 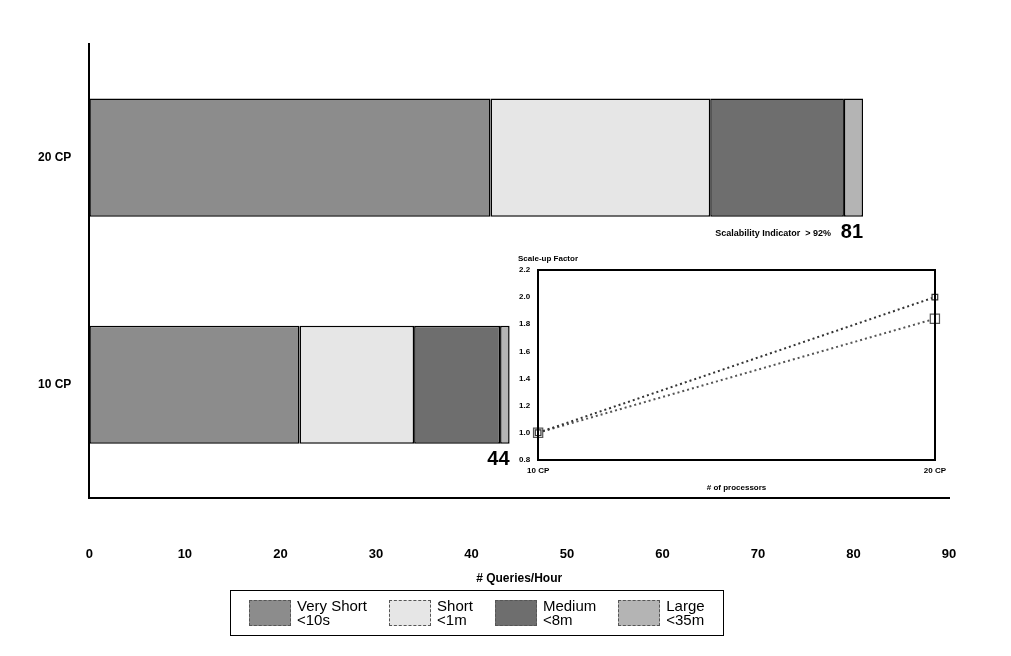 What do you see at coordinates (525, 432) in the screenshot?
I see `y-tick-label: 1.0` at bounding box center [525, 432].